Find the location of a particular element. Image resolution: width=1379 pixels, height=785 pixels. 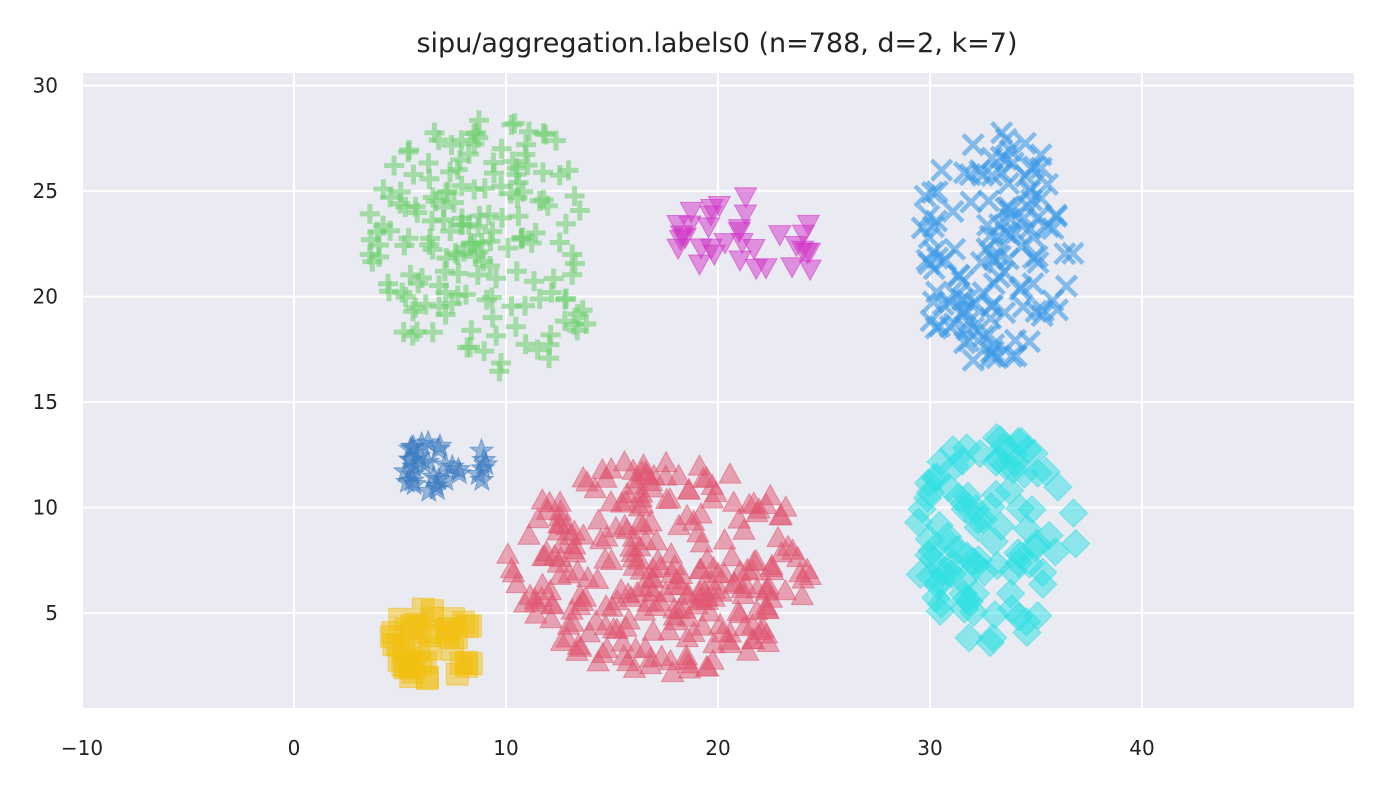

x-tick-label: 10 is located at coordinates (505, 748).